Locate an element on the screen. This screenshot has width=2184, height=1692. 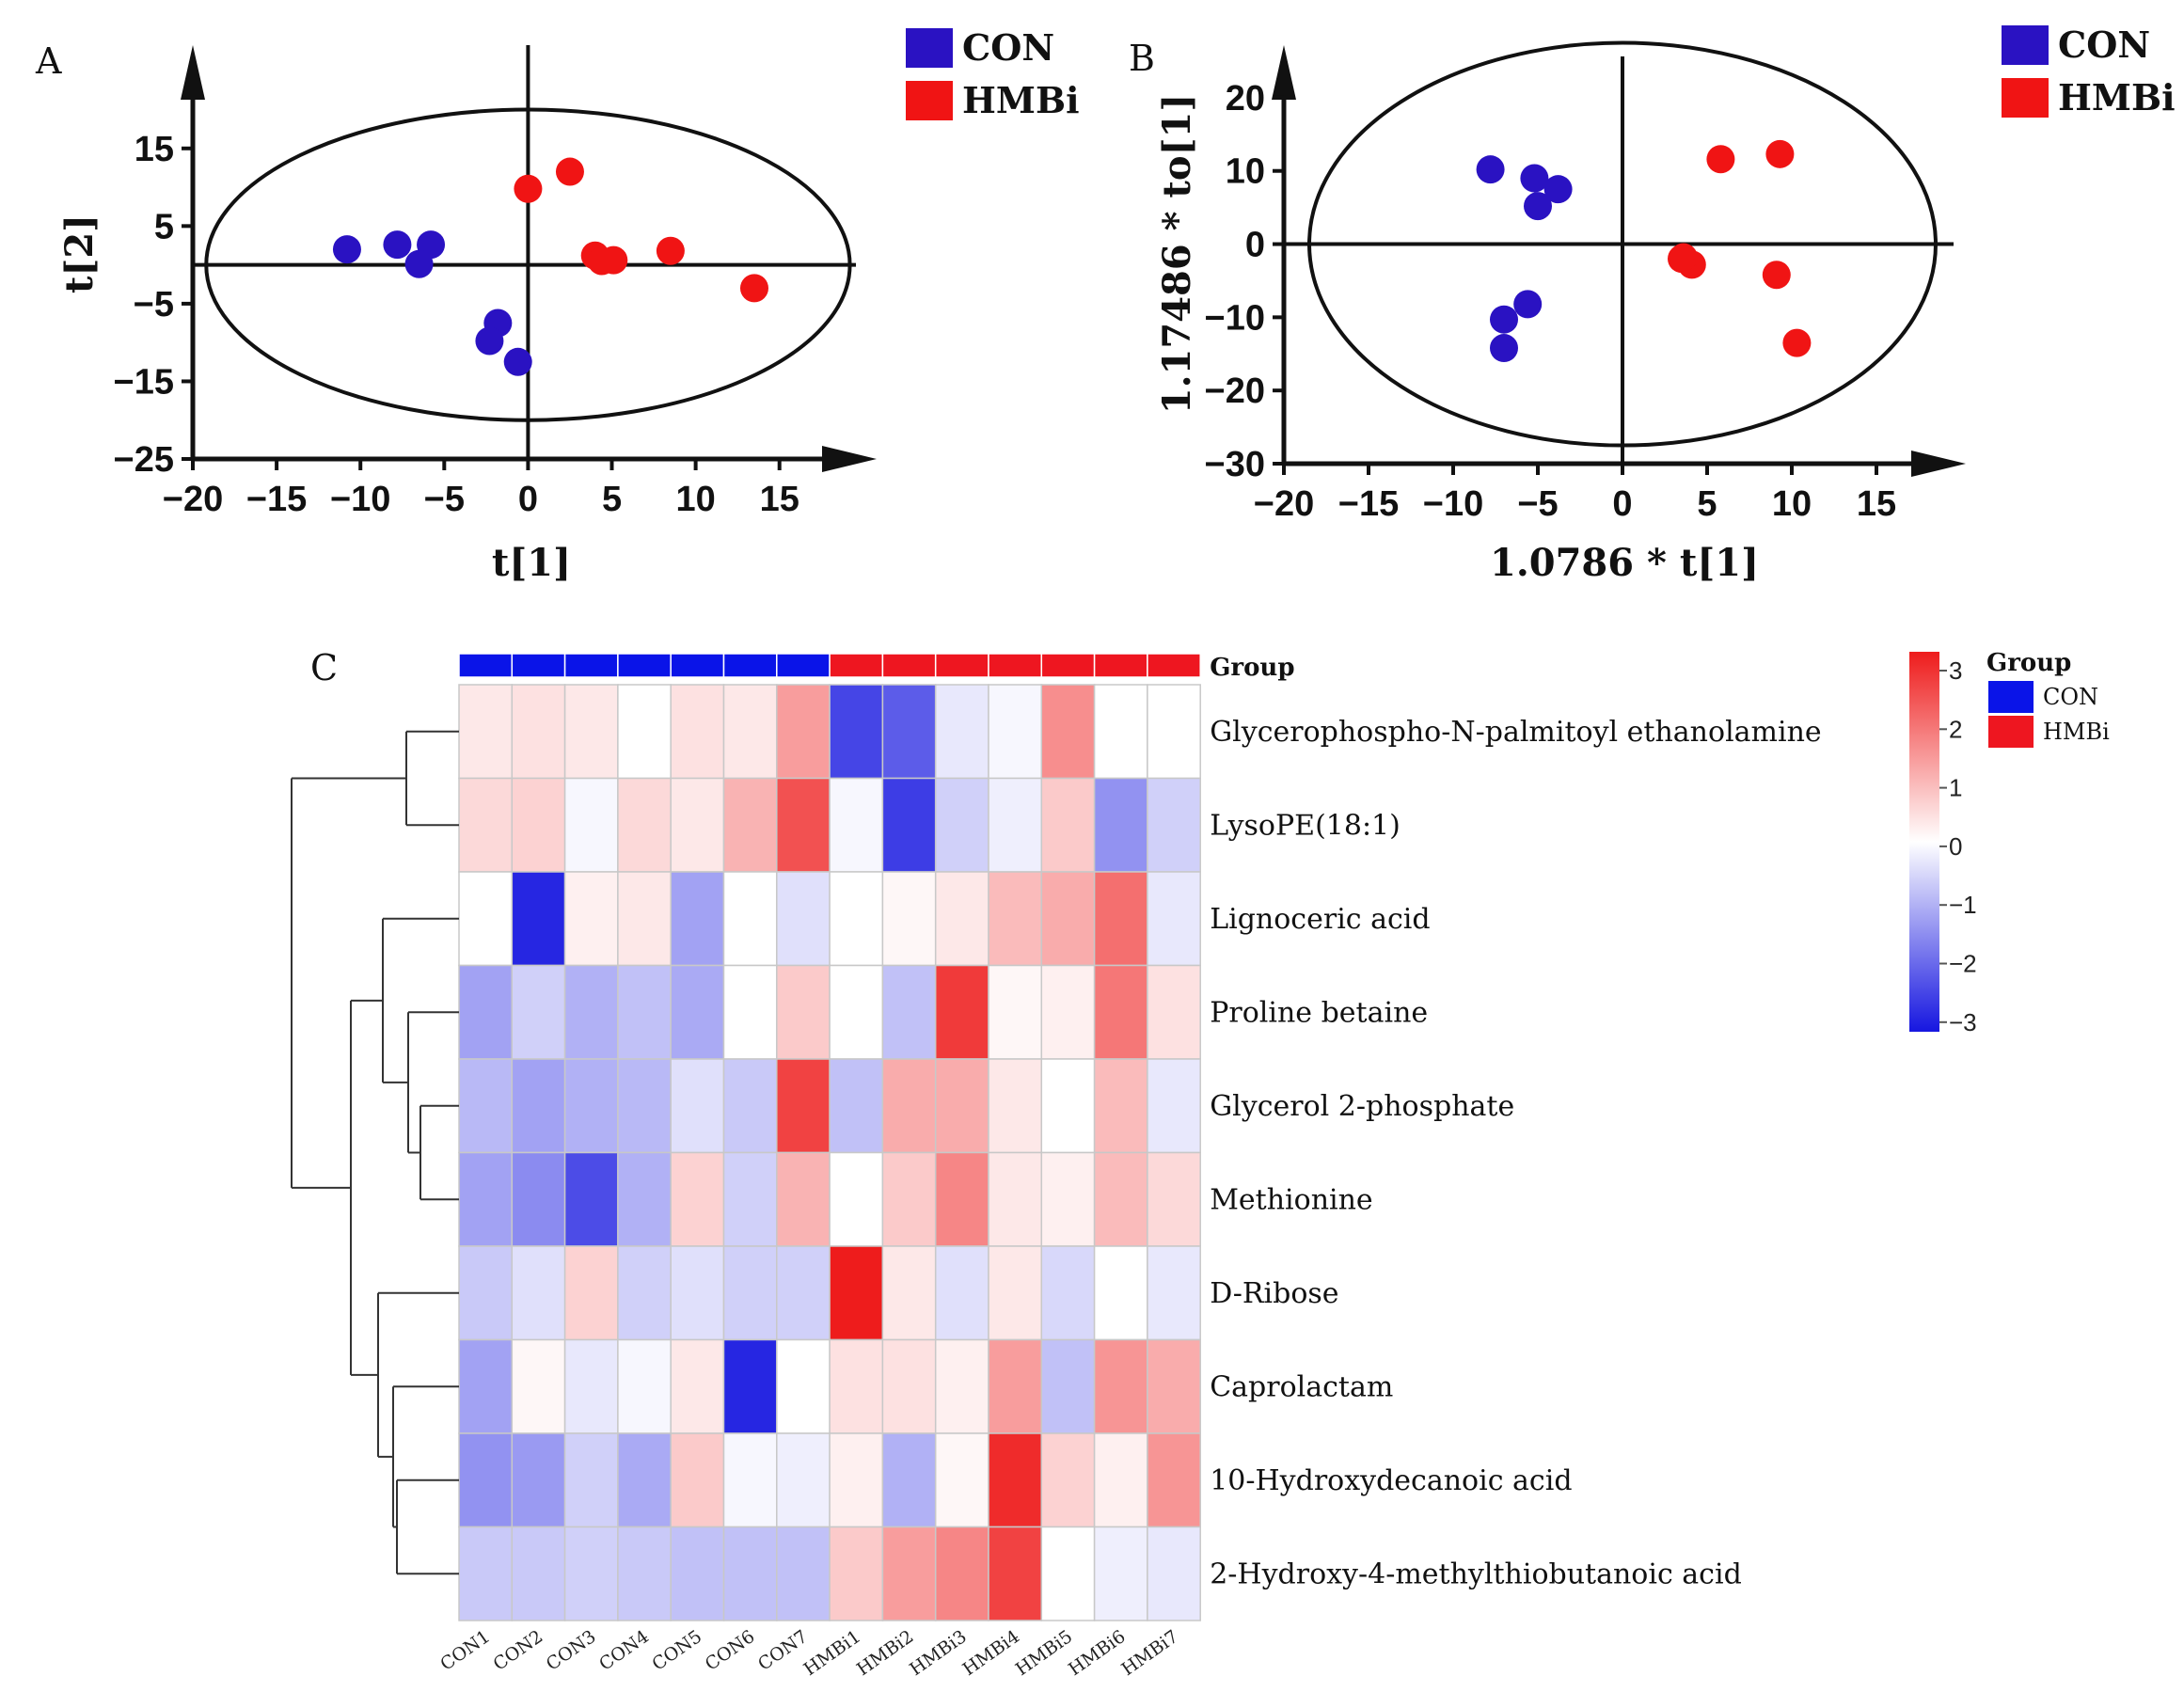
x-tick-label: 5 is located at coordinates (612, 500).